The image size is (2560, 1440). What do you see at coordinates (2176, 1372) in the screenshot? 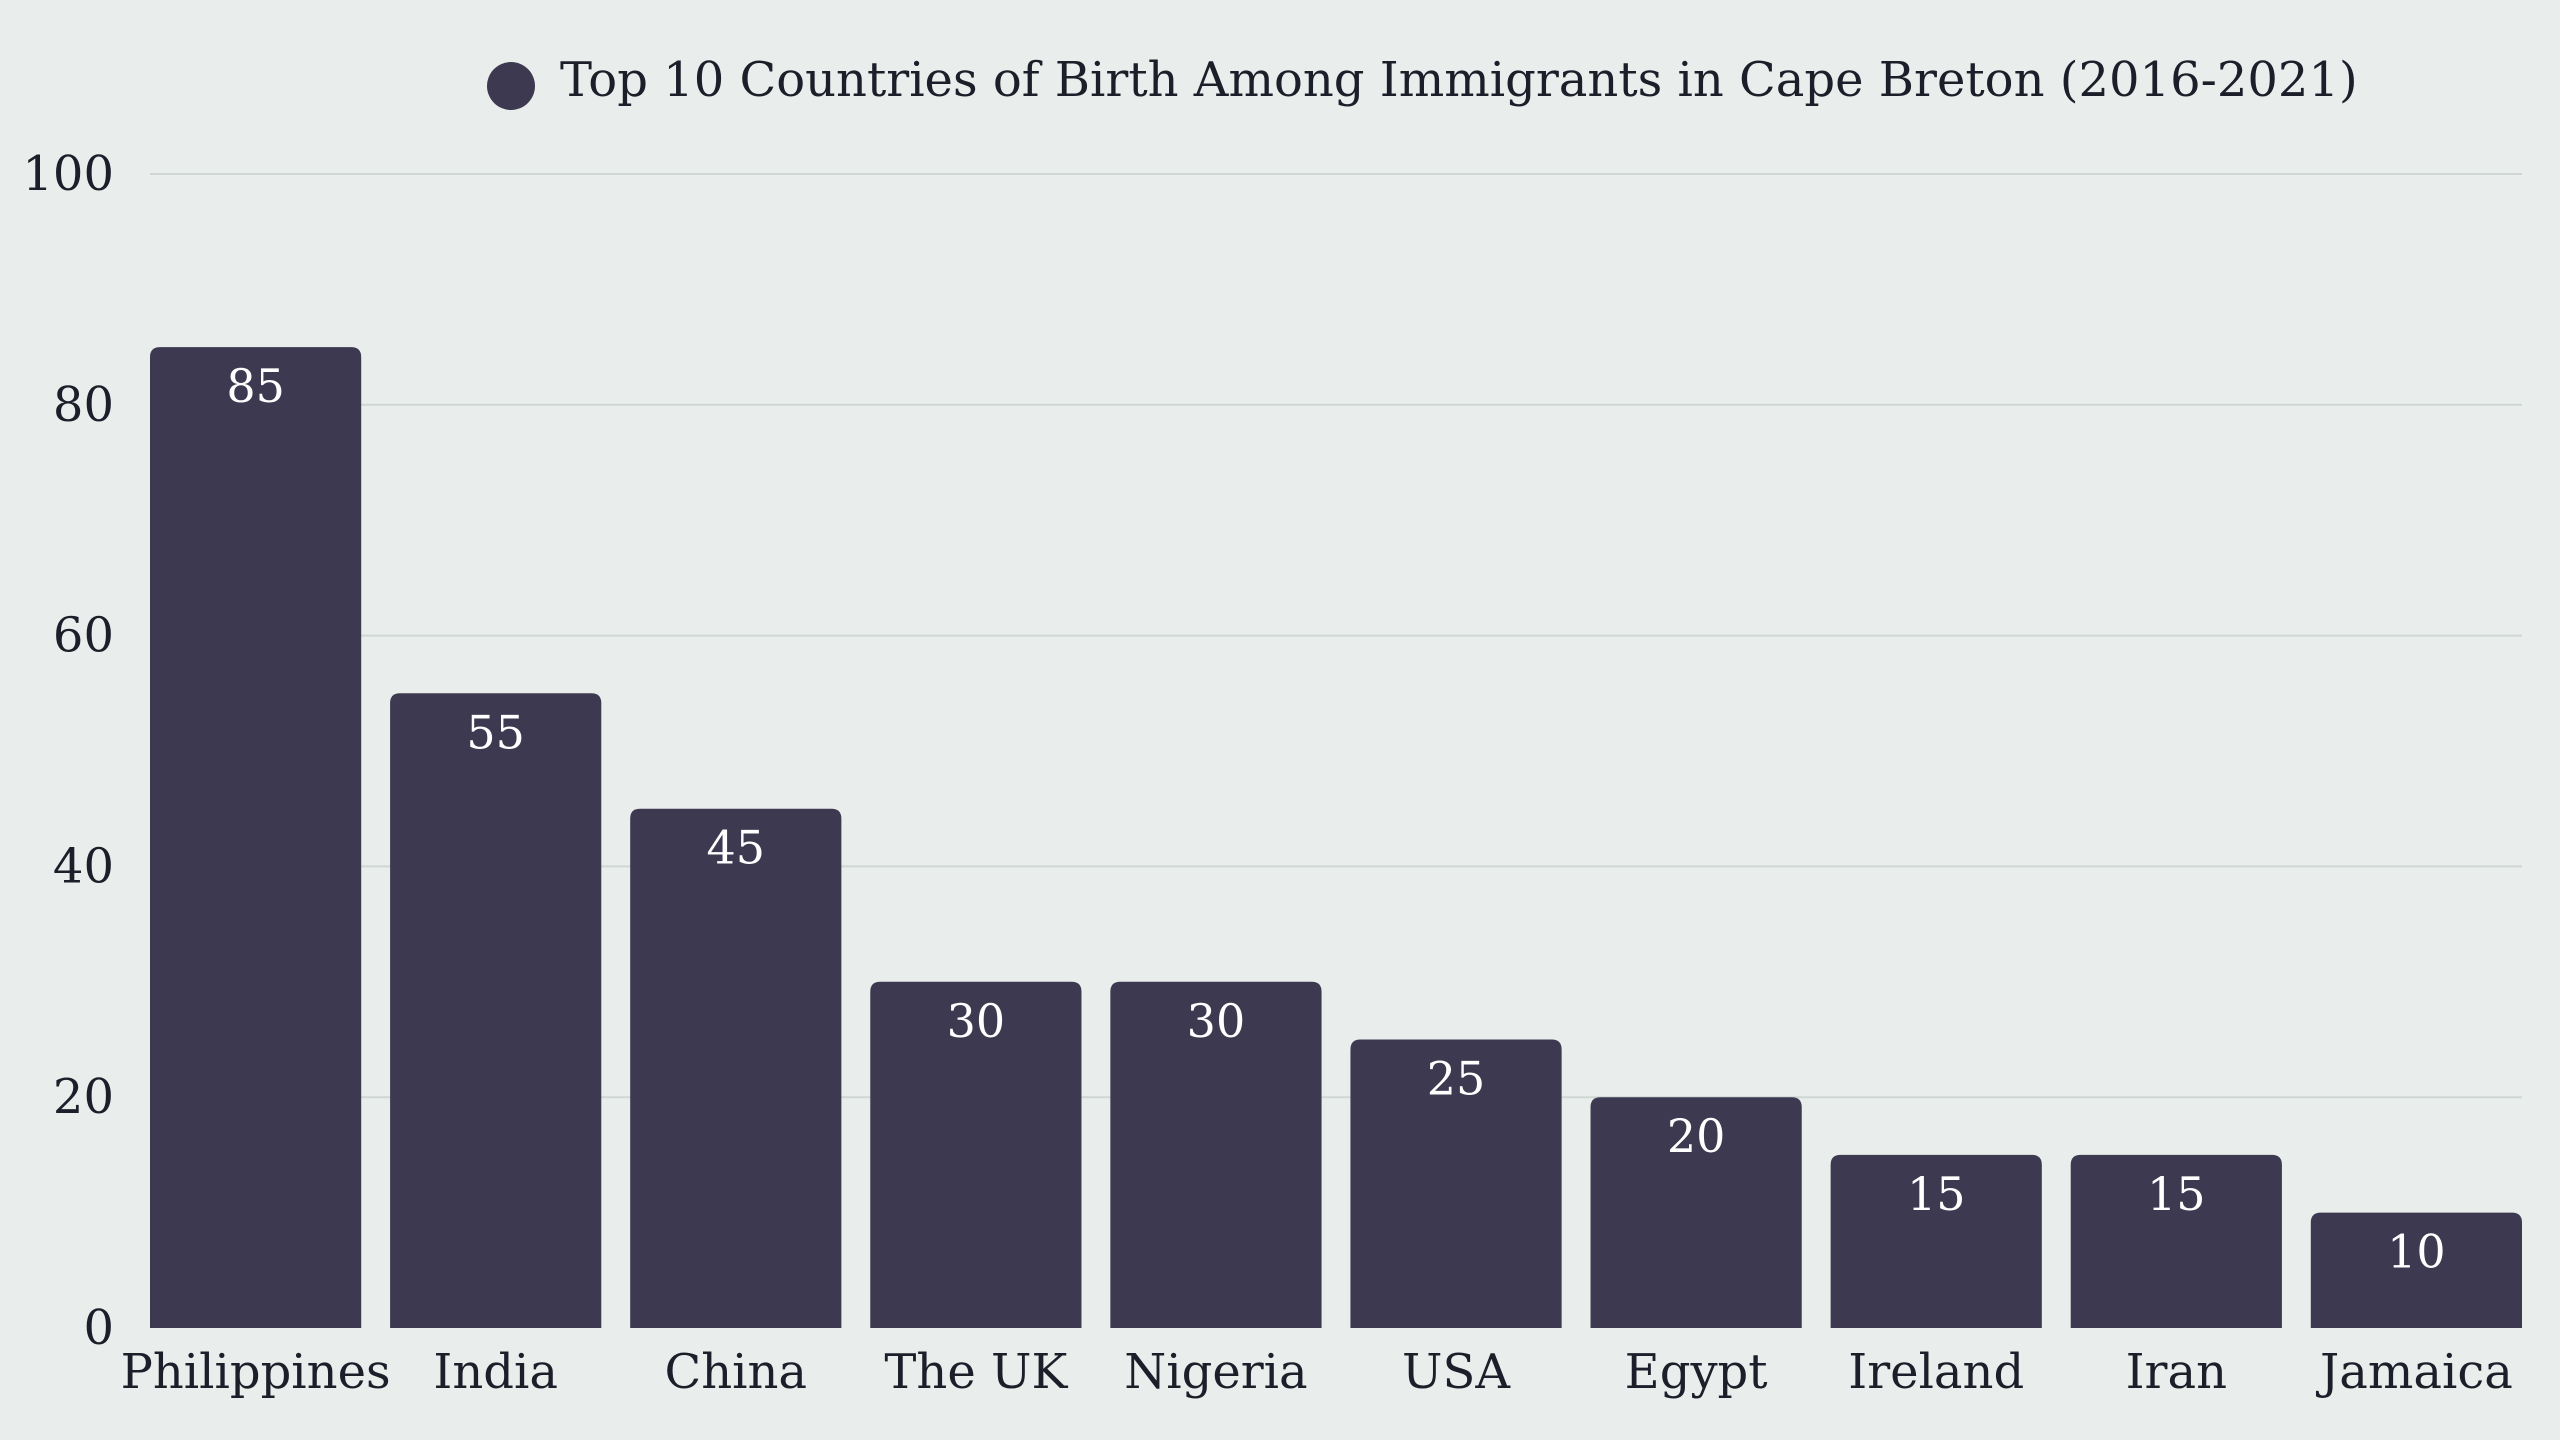
I see `x-tick-label: Iran` at bounding box center [2176, 1372].